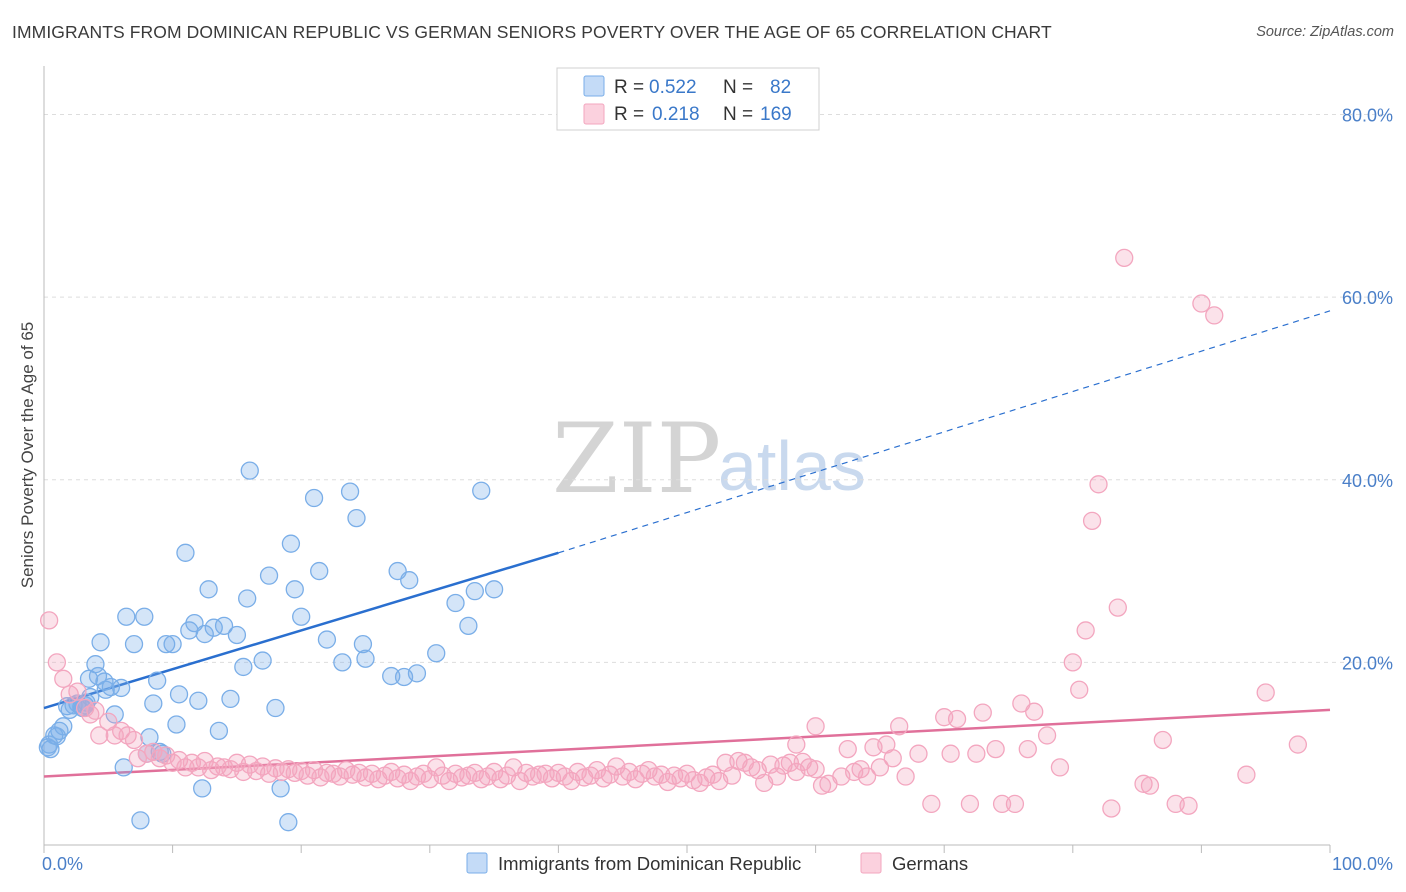 The height and width of the screenshot is (892, 1406). I want to click on bottom-legend-swatch-blue, so click(477, 863).